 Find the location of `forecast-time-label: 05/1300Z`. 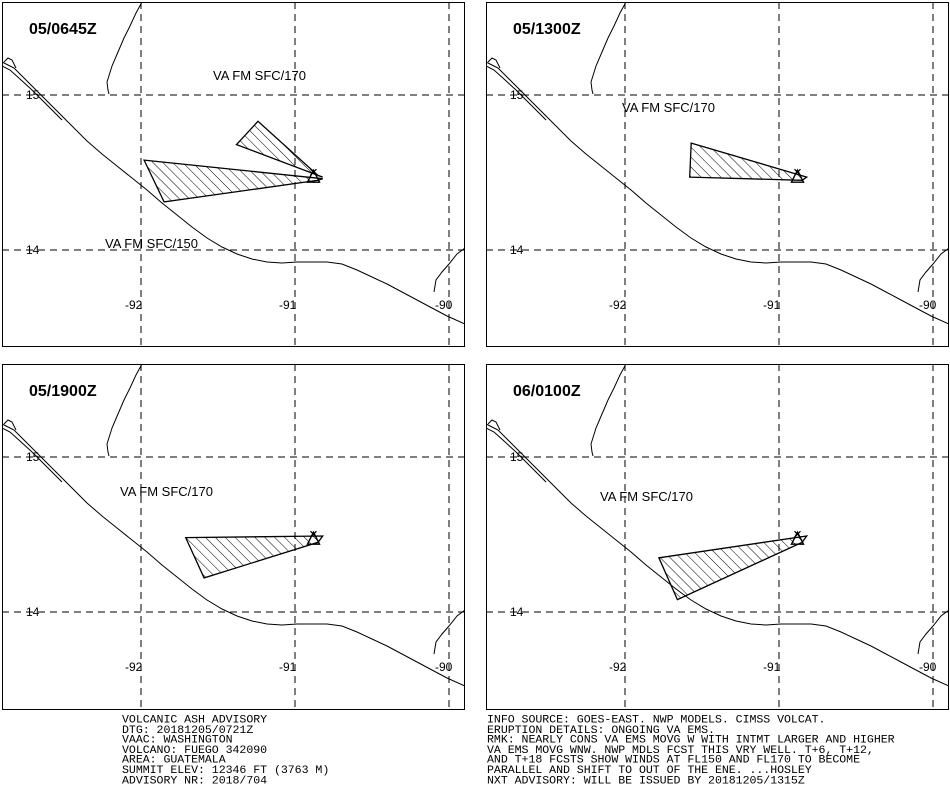

forecast-time-label: 05/1300Z is located at coordinates (547, 29).